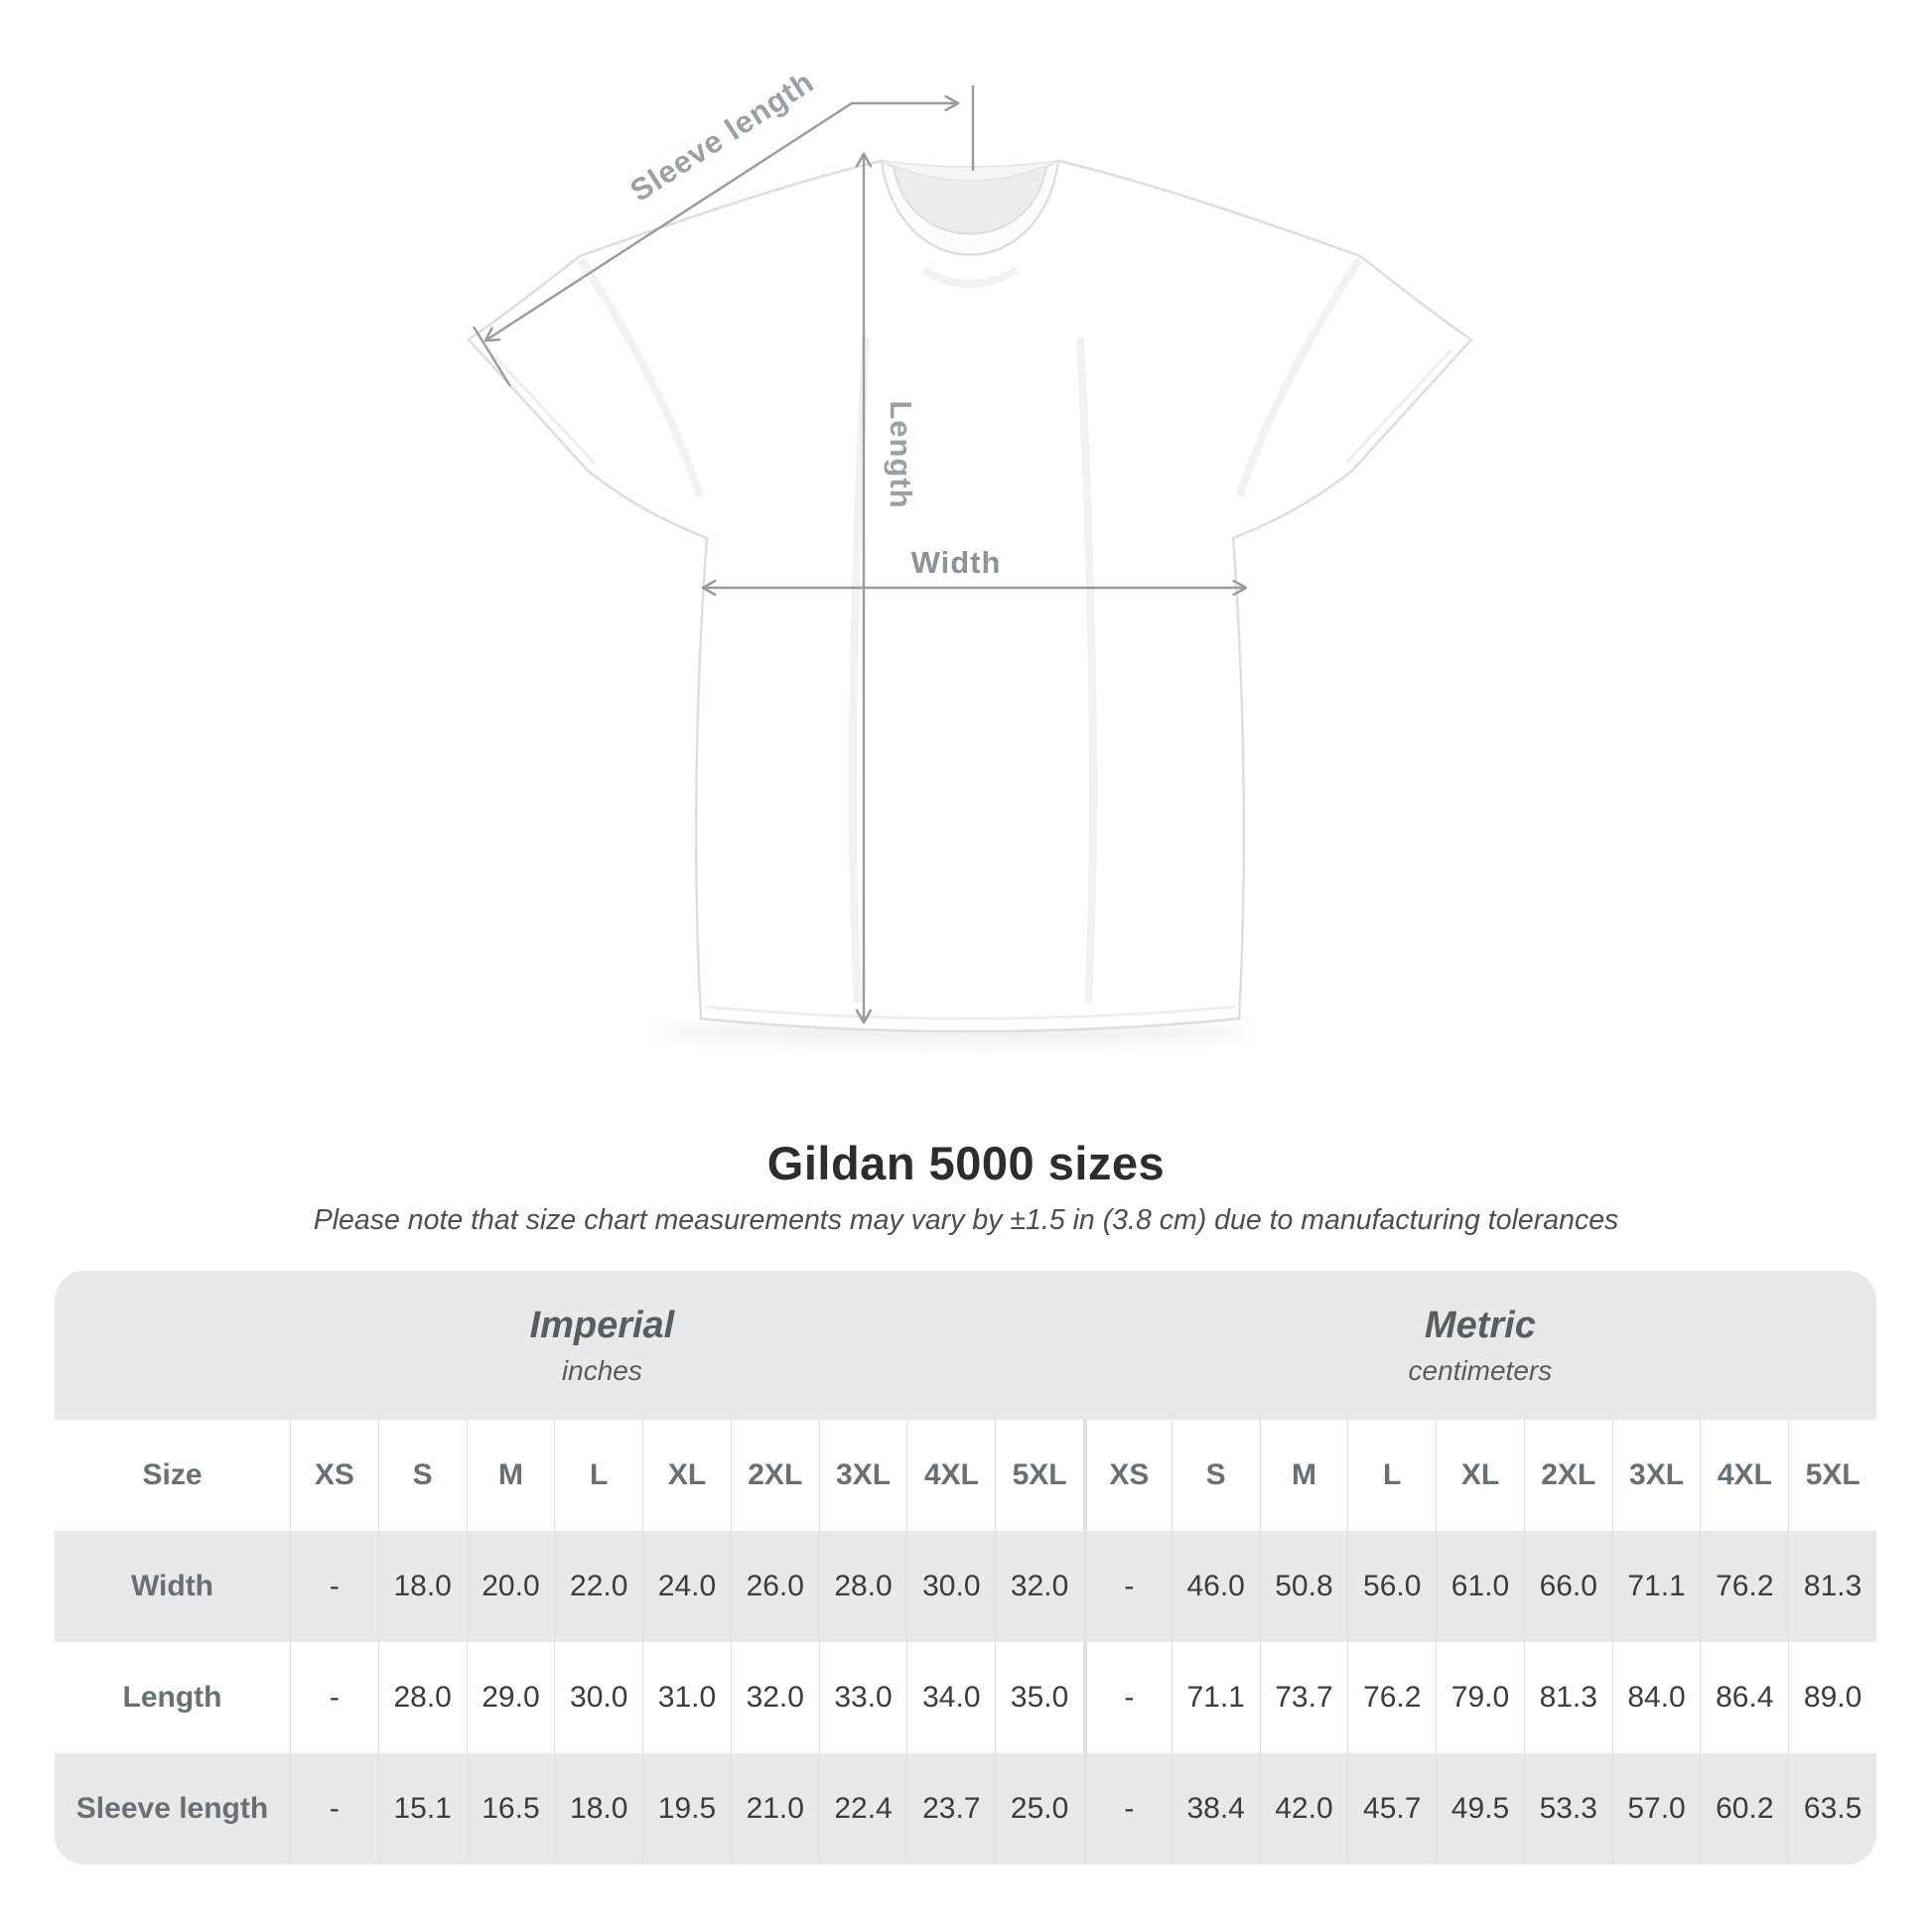  I want to click on table-cell: 49.5, so click(1480, 1809).